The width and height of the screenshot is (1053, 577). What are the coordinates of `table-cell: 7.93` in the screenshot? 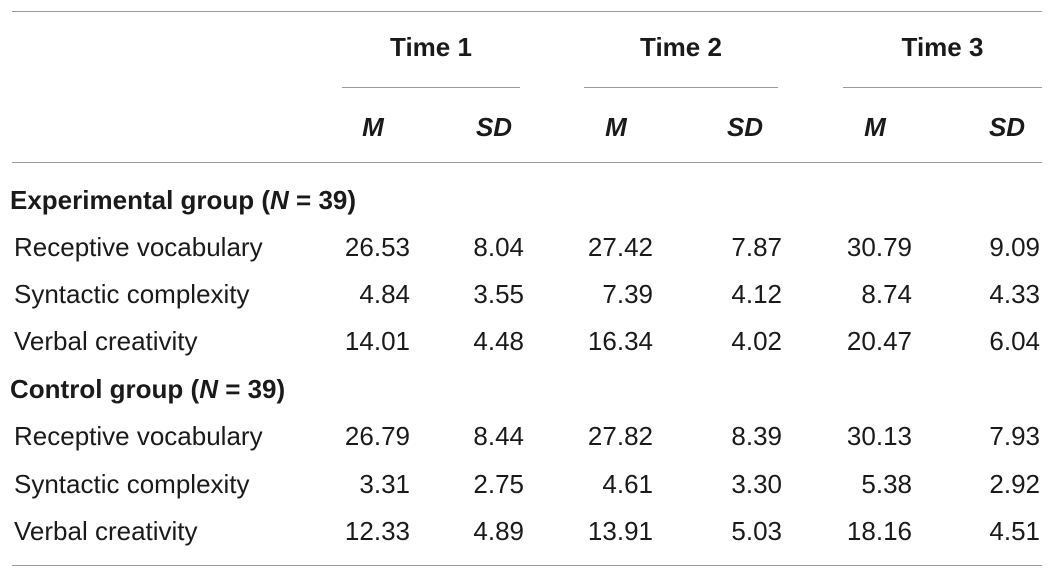 It's located at (1014, 436).